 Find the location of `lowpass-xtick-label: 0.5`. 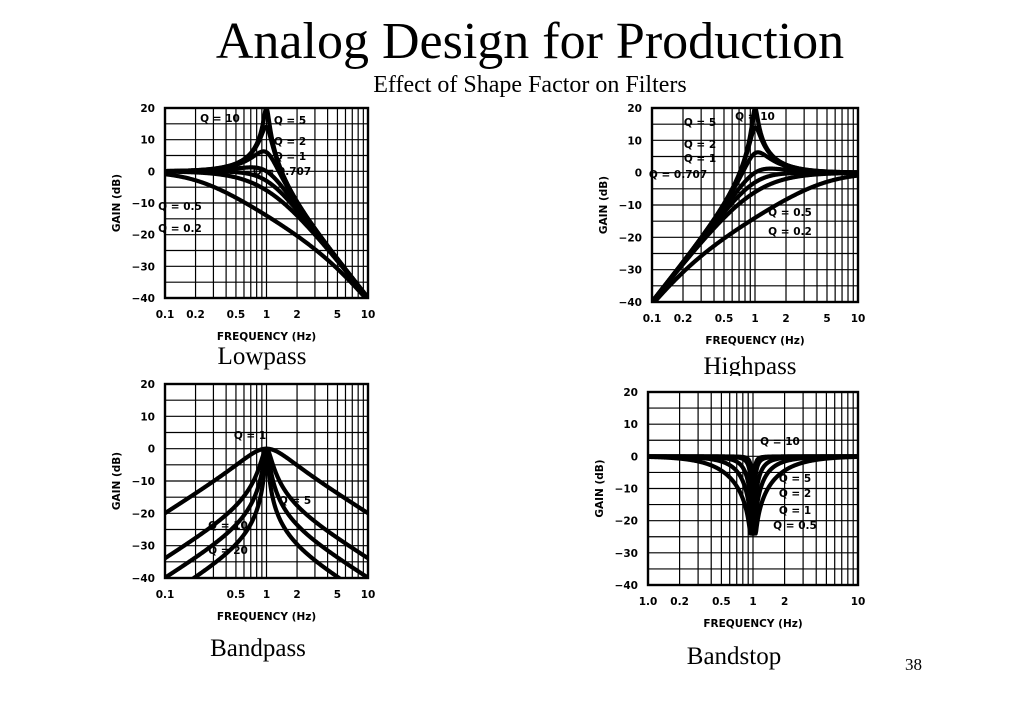

lowpass-xtick-label: 0.5 is located at coordinates (236, 315).